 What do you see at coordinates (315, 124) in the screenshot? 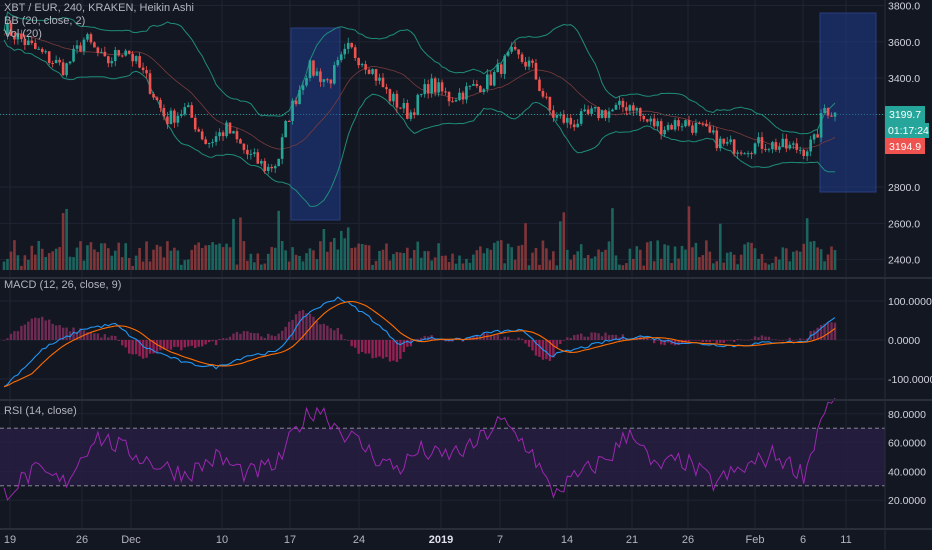
I see `highlight-box` at bounding box center [315, 124].